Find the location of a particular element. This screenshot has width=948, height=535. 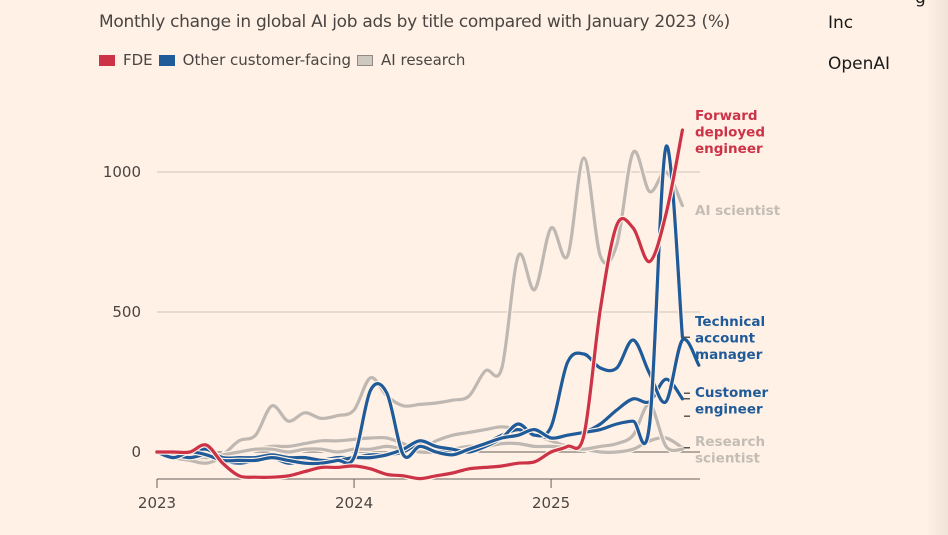

scroll-edge-shadow is located at coordinates (937, 267).